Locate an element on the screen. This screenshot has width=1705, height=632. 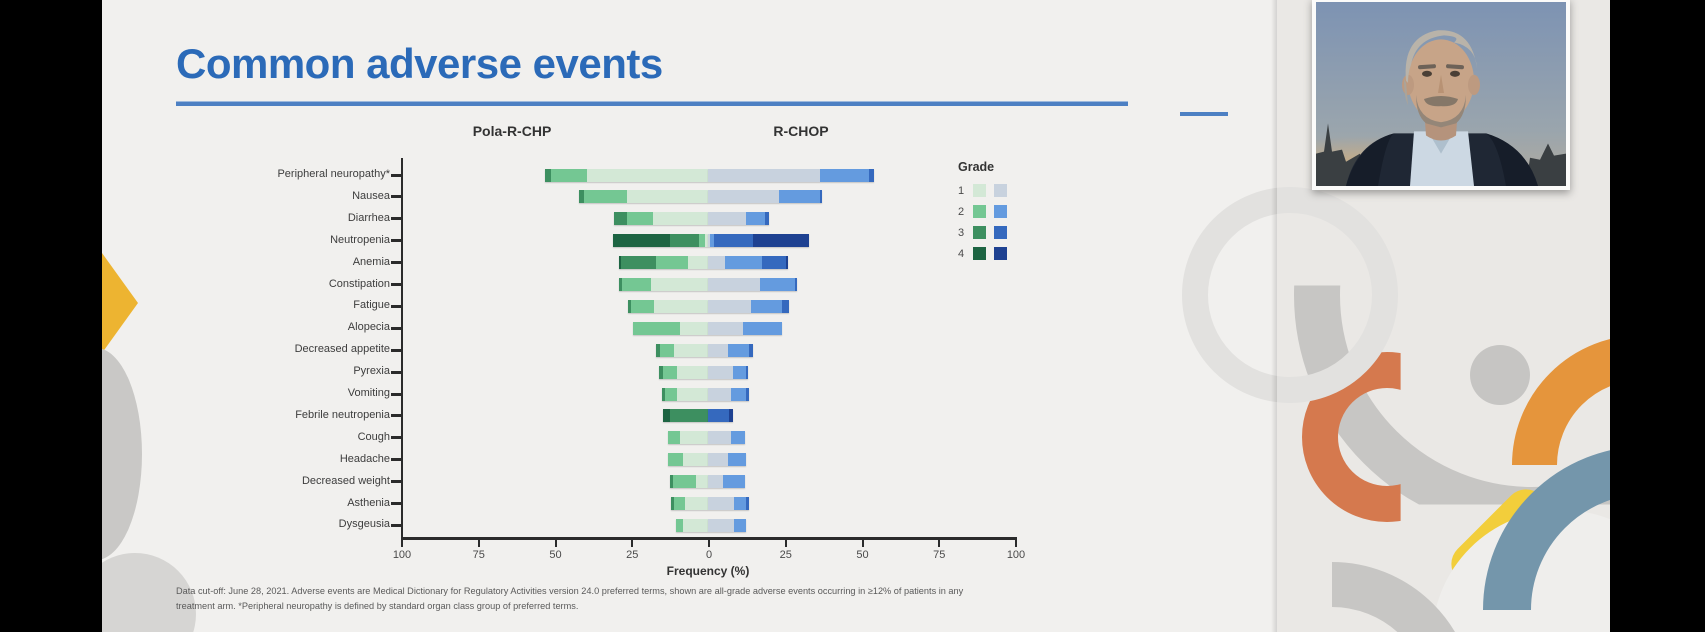
category-label: Diarrhea is located at coordinates (368, 217).